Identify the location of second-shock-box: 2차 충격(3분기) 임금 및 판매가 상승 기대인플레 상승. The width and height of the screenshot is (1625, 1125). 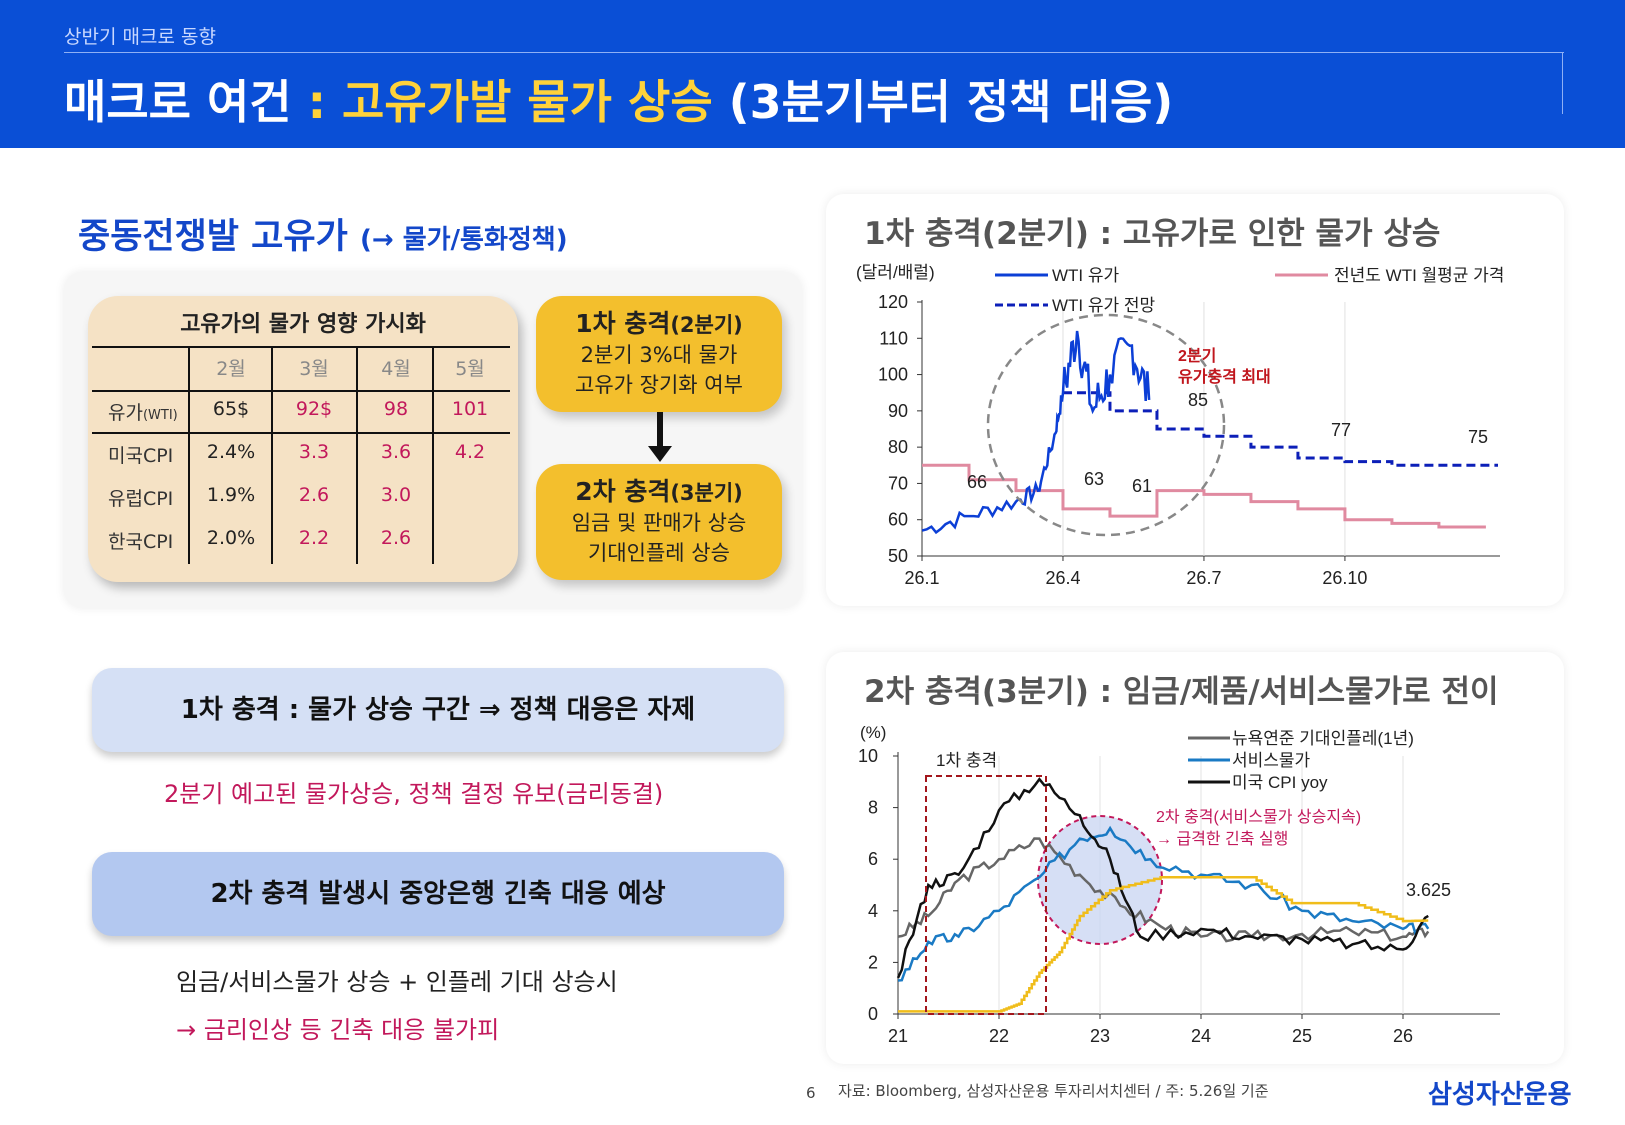
(659, 522).